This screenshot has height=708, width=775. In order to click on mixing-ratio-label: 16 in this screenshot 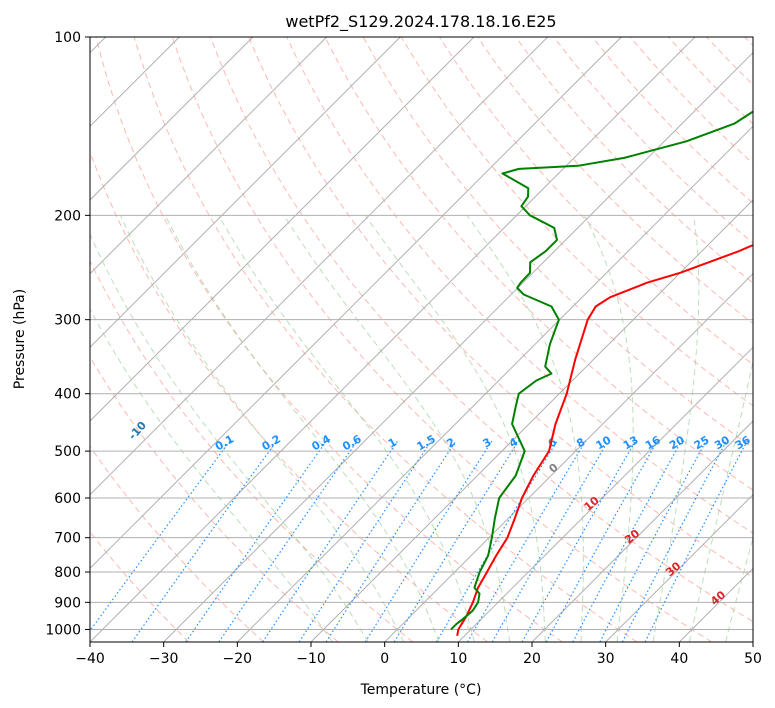, I will do `click(653, 442)`.